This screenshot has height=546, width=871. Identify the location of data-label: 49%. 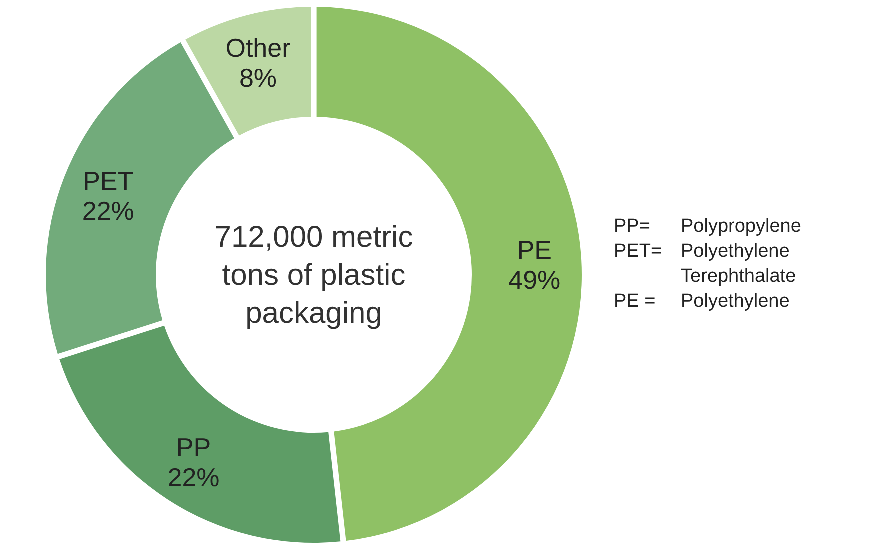
(534, 279).